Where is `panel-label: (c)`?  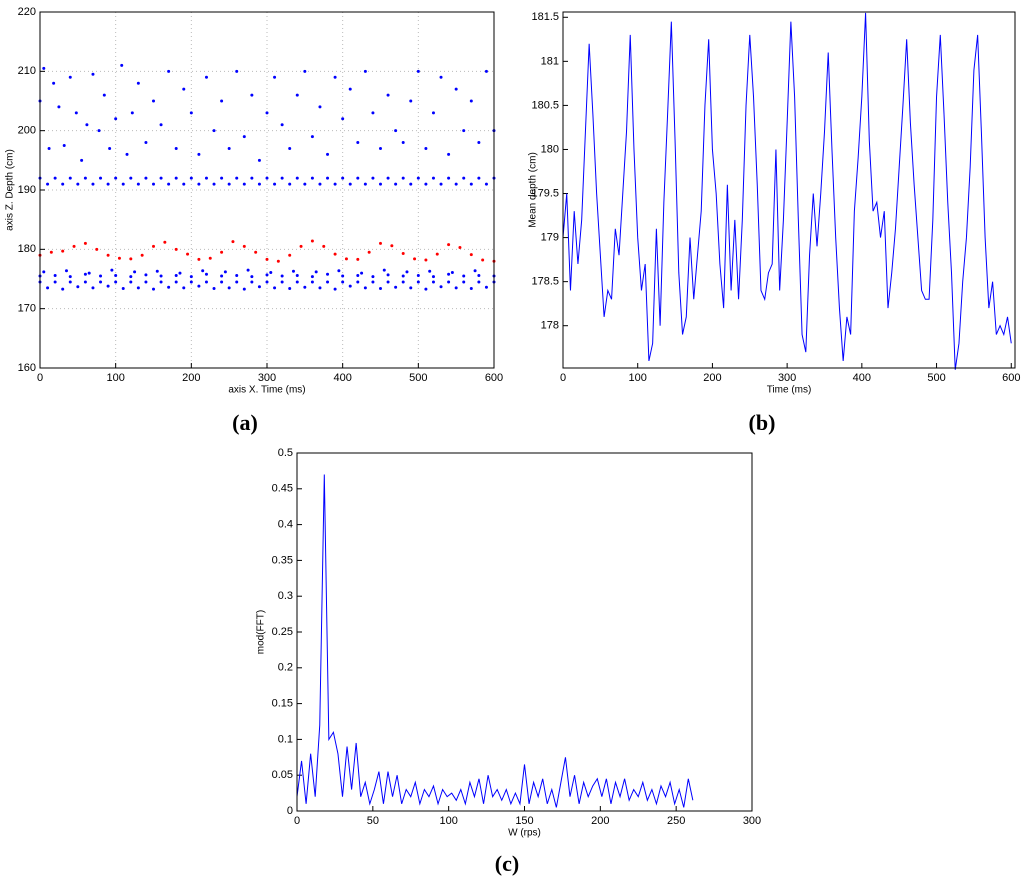
panel-label: (c) is located at coordinates (507, 863).